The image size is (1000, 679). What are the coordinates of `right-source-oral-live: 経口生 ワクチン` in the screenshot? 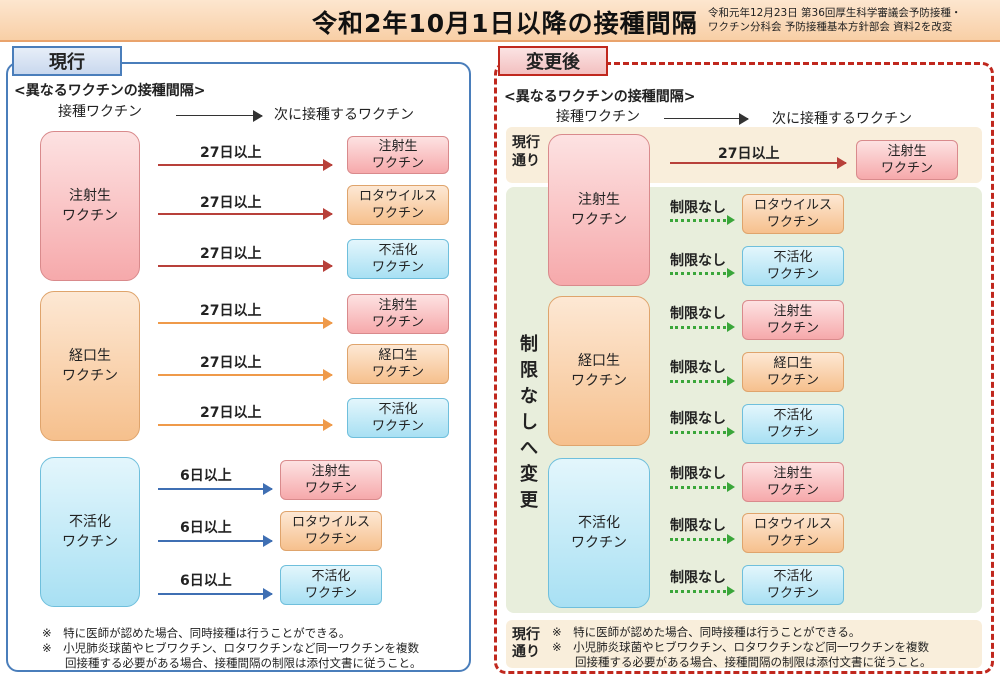 It's located at (599, 371).